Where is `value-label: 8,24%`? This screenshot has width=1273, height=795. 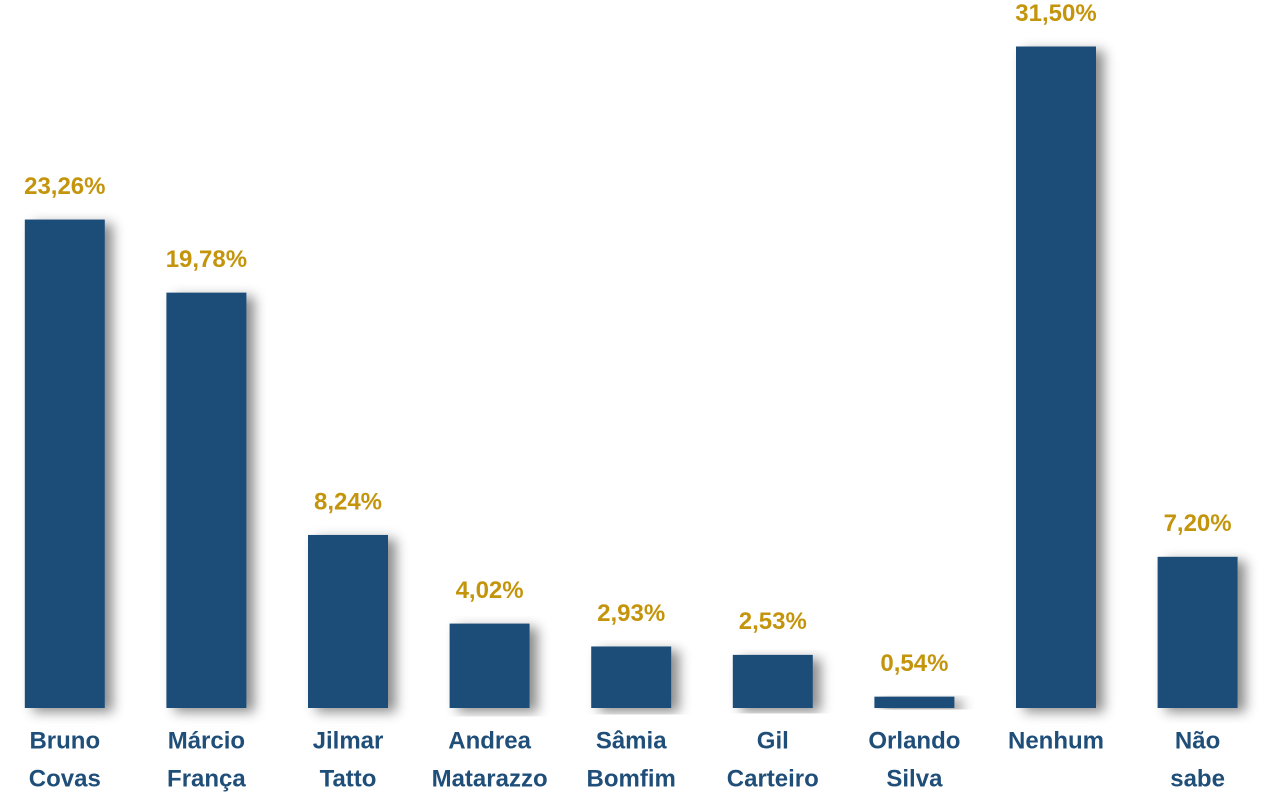 value-label: 8,24% is located at coordinates (348, 501).